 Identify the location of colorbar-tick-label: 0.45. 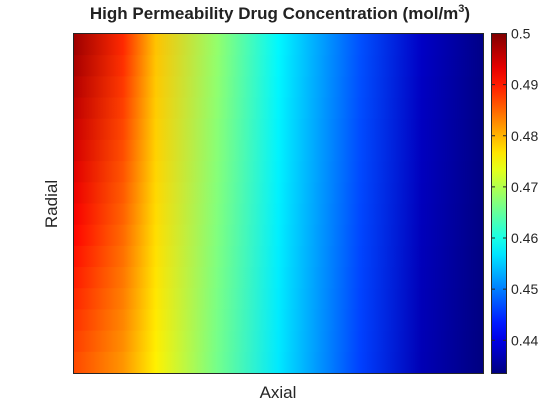
(524, 289).